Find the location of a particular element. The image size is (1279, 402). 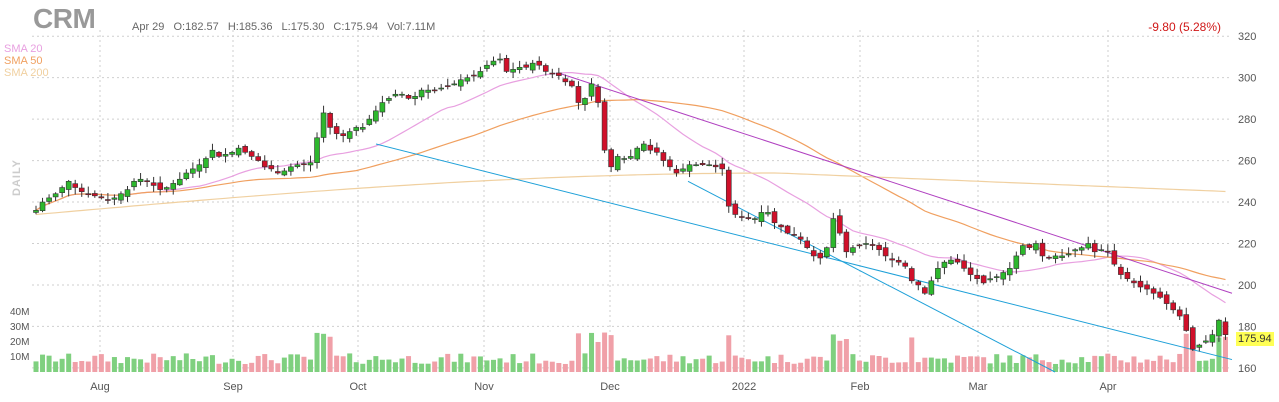

y-tick-label: 160 is located at coordinates (1247, 369).